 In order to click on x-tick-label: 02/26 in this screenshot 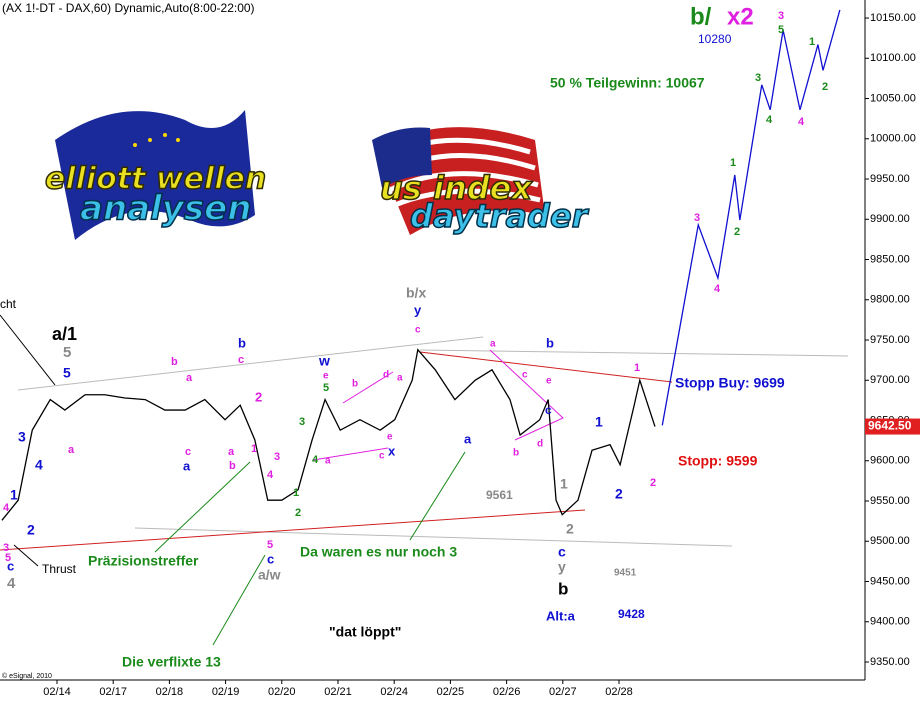, I will do `click(507, 692)`.